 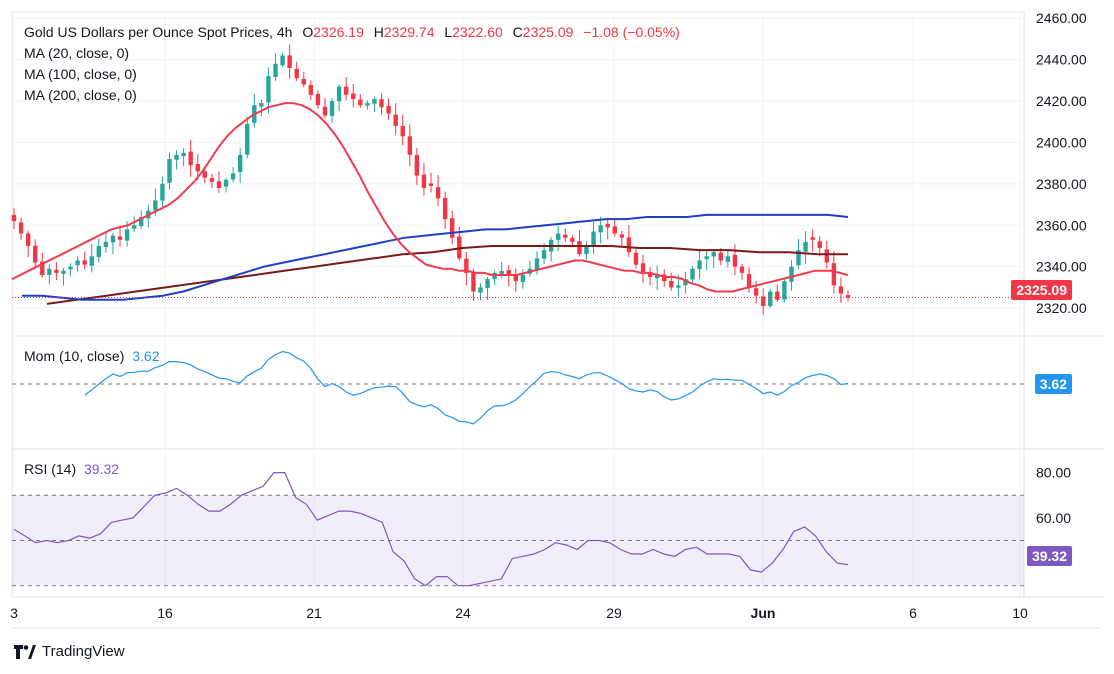 What do you see at coordinates (165, 613) in the screenshot?
I see `time-tick-label: 16` at bounding box center [165, 613].